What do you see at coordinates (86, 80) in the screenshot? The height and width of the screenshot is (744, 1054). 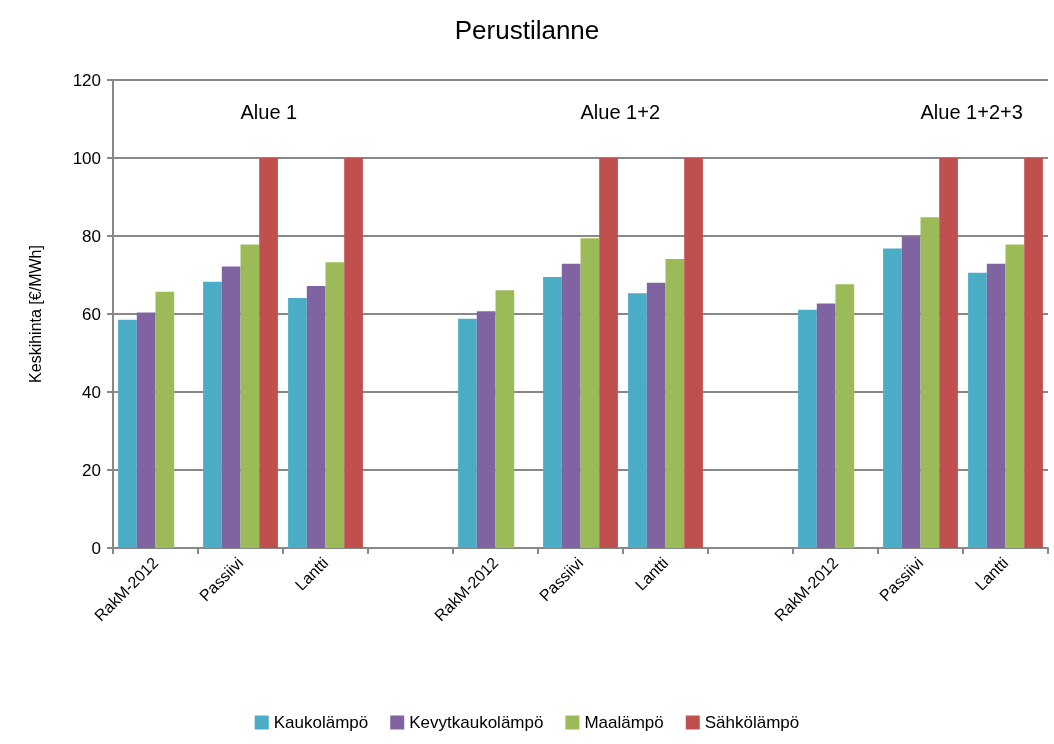 I see `y-tick-label: 120` at bounding box center [86, 80].